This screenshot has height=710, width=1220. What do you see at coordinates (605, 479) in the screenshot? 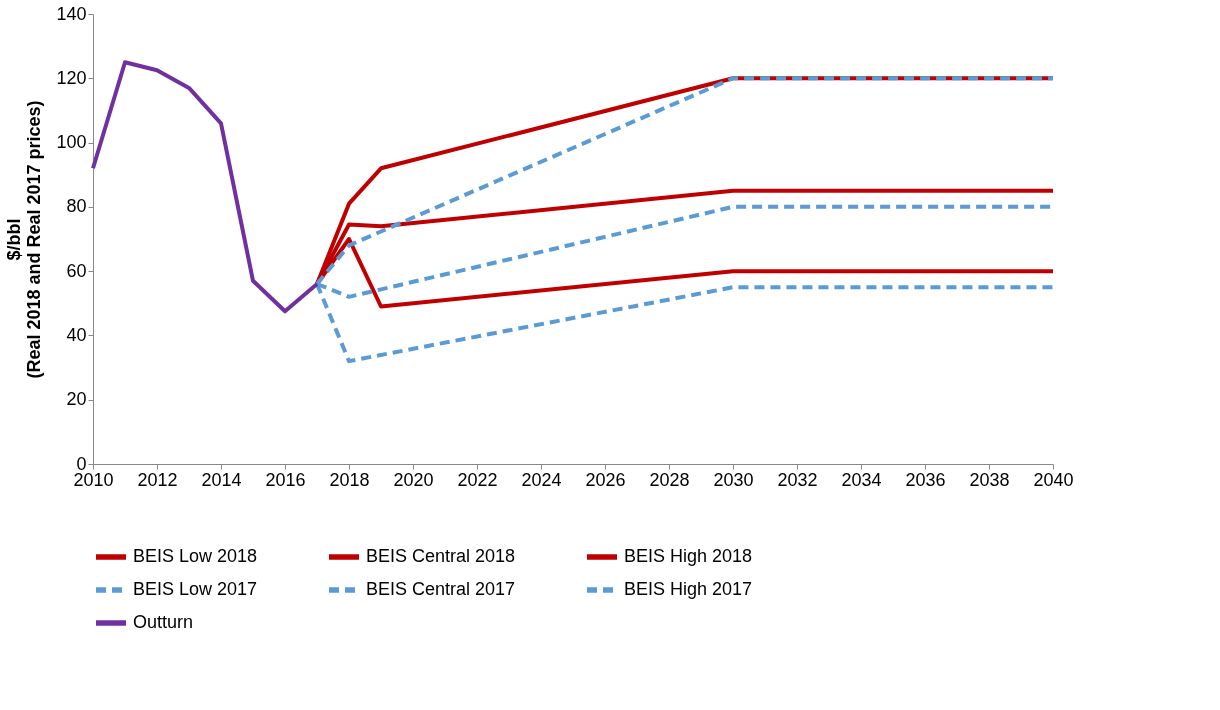
I see `x-tick-label: 2026` at bounding box center [605, 479].